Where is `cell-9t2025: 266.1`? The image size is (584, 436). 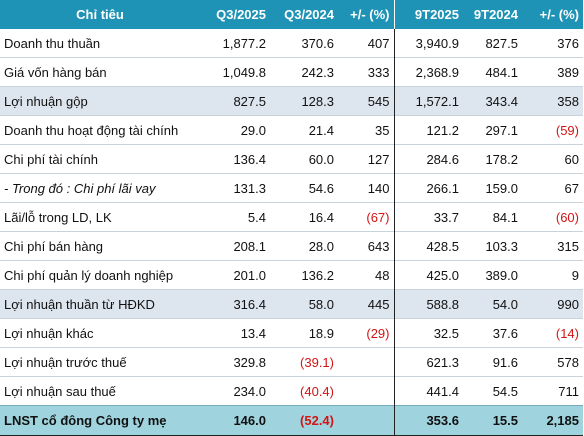
cell-9t2025: 266.1 is located at coordinates (428, 188).